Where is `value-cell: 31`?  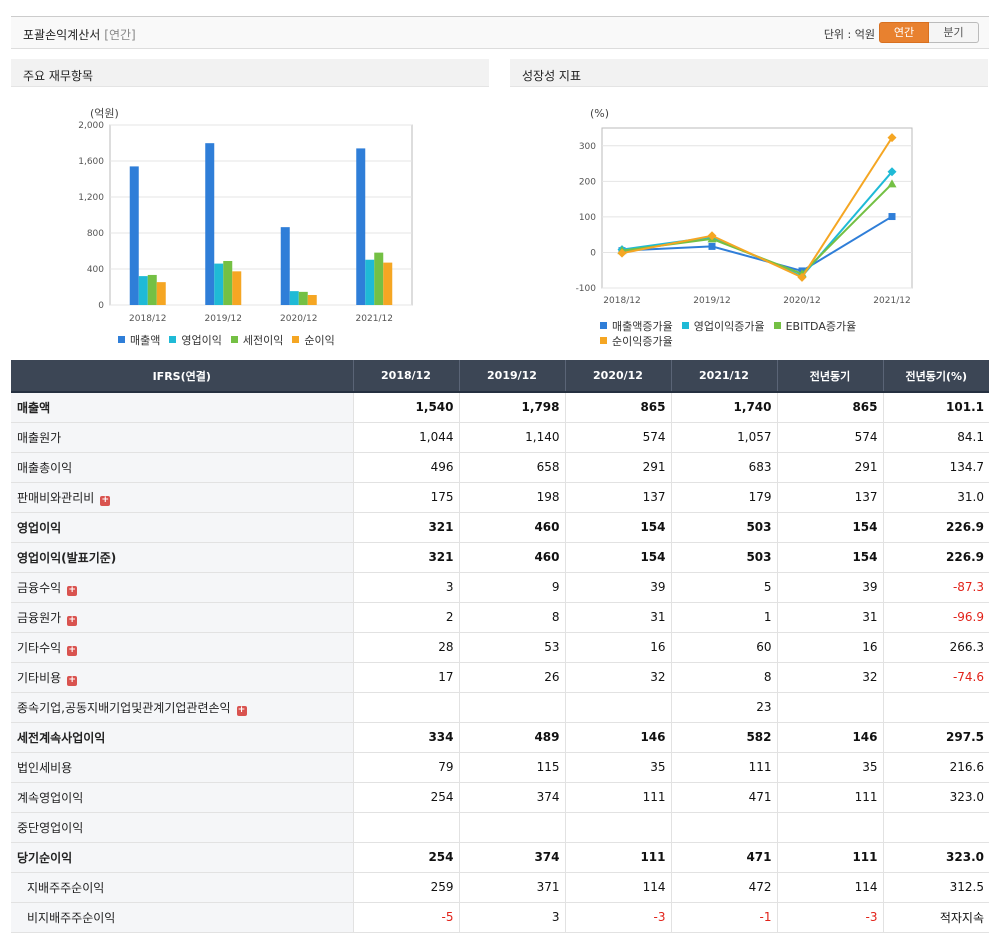
value-cell: 31 is located at coordinates (830, 617).